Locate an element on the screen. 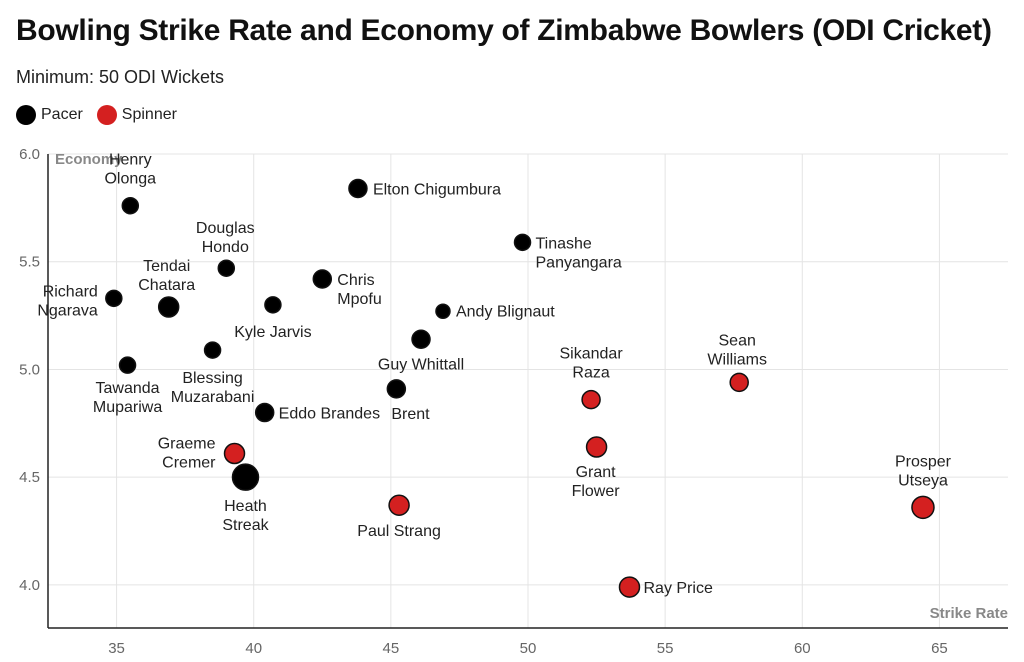 The image size is (1024, 662). label-line: Henry is located at coordinates (130, 160).